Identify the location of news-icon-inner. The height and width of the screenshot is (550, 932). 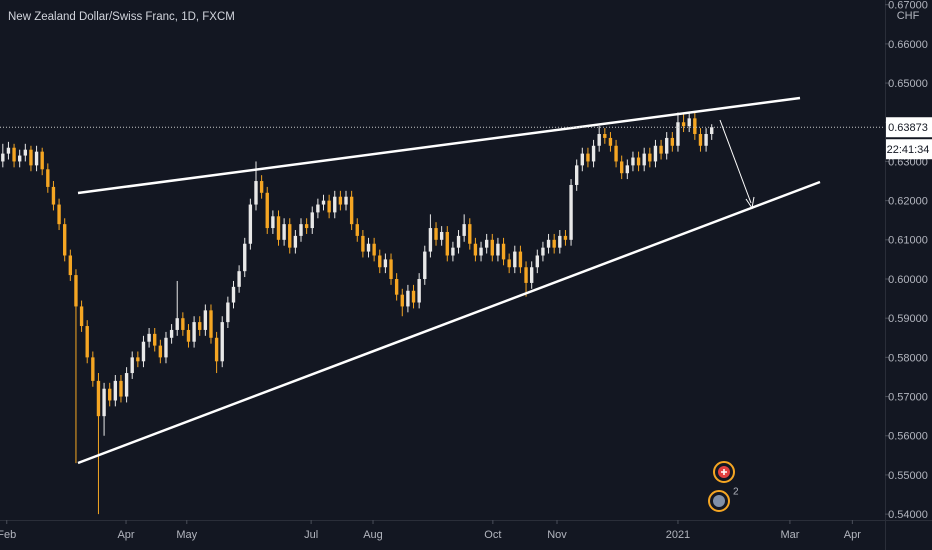
(719, 501).